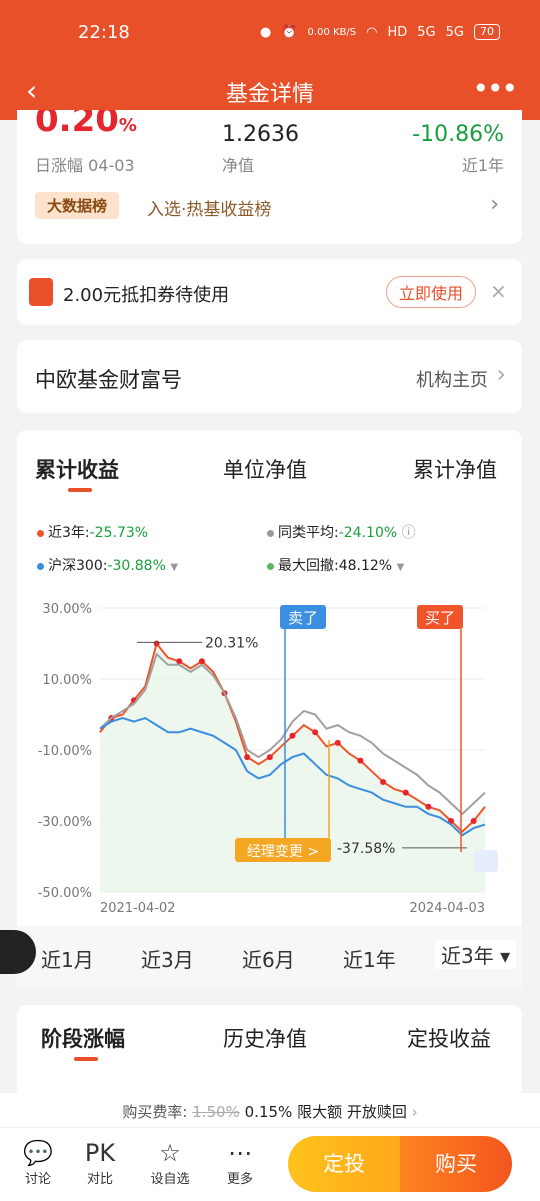 Image resolution: width=540 pixels, height=1201 pixels. Describe the element at coordinates (486, 861) in the screenshot. I see `expand-icon` at that location.